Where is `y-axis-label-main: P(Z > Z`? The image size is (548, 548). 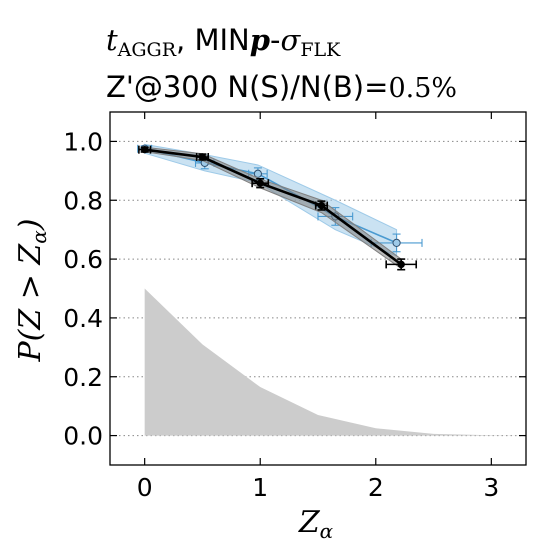 y-axis-label-main: P(Z > Z is located at coordinates (30, 303).